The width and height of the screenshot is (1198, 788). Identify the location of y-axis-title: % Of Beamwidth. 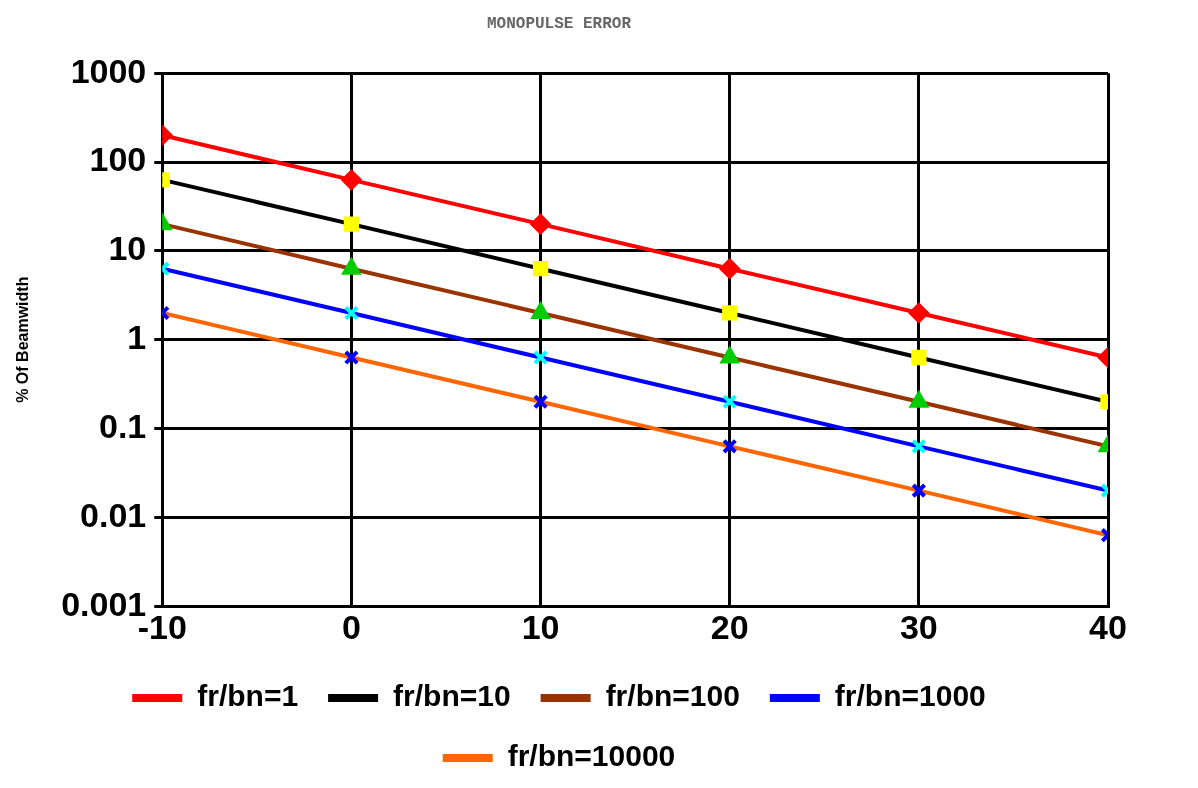
(23, 339).